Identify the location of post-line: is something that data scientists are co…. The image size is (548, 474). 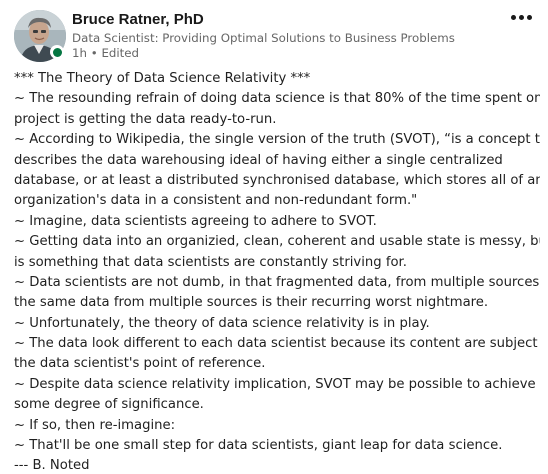
(210, 262).